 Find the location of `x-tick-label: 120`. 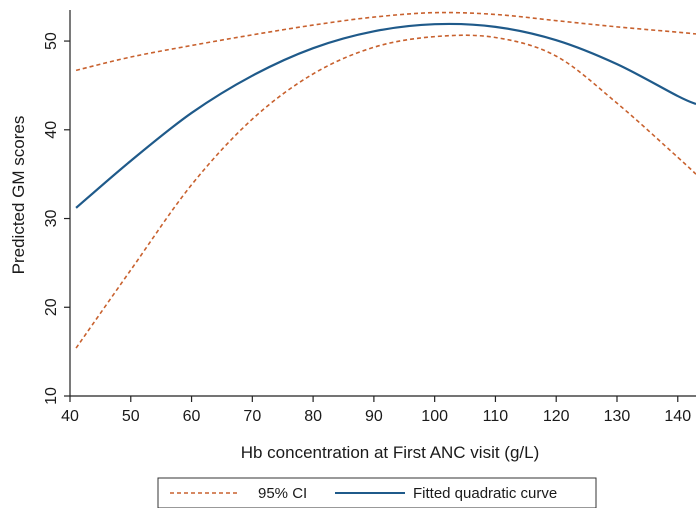

x-tick-label: 120 is located at coordinates (556, 416).